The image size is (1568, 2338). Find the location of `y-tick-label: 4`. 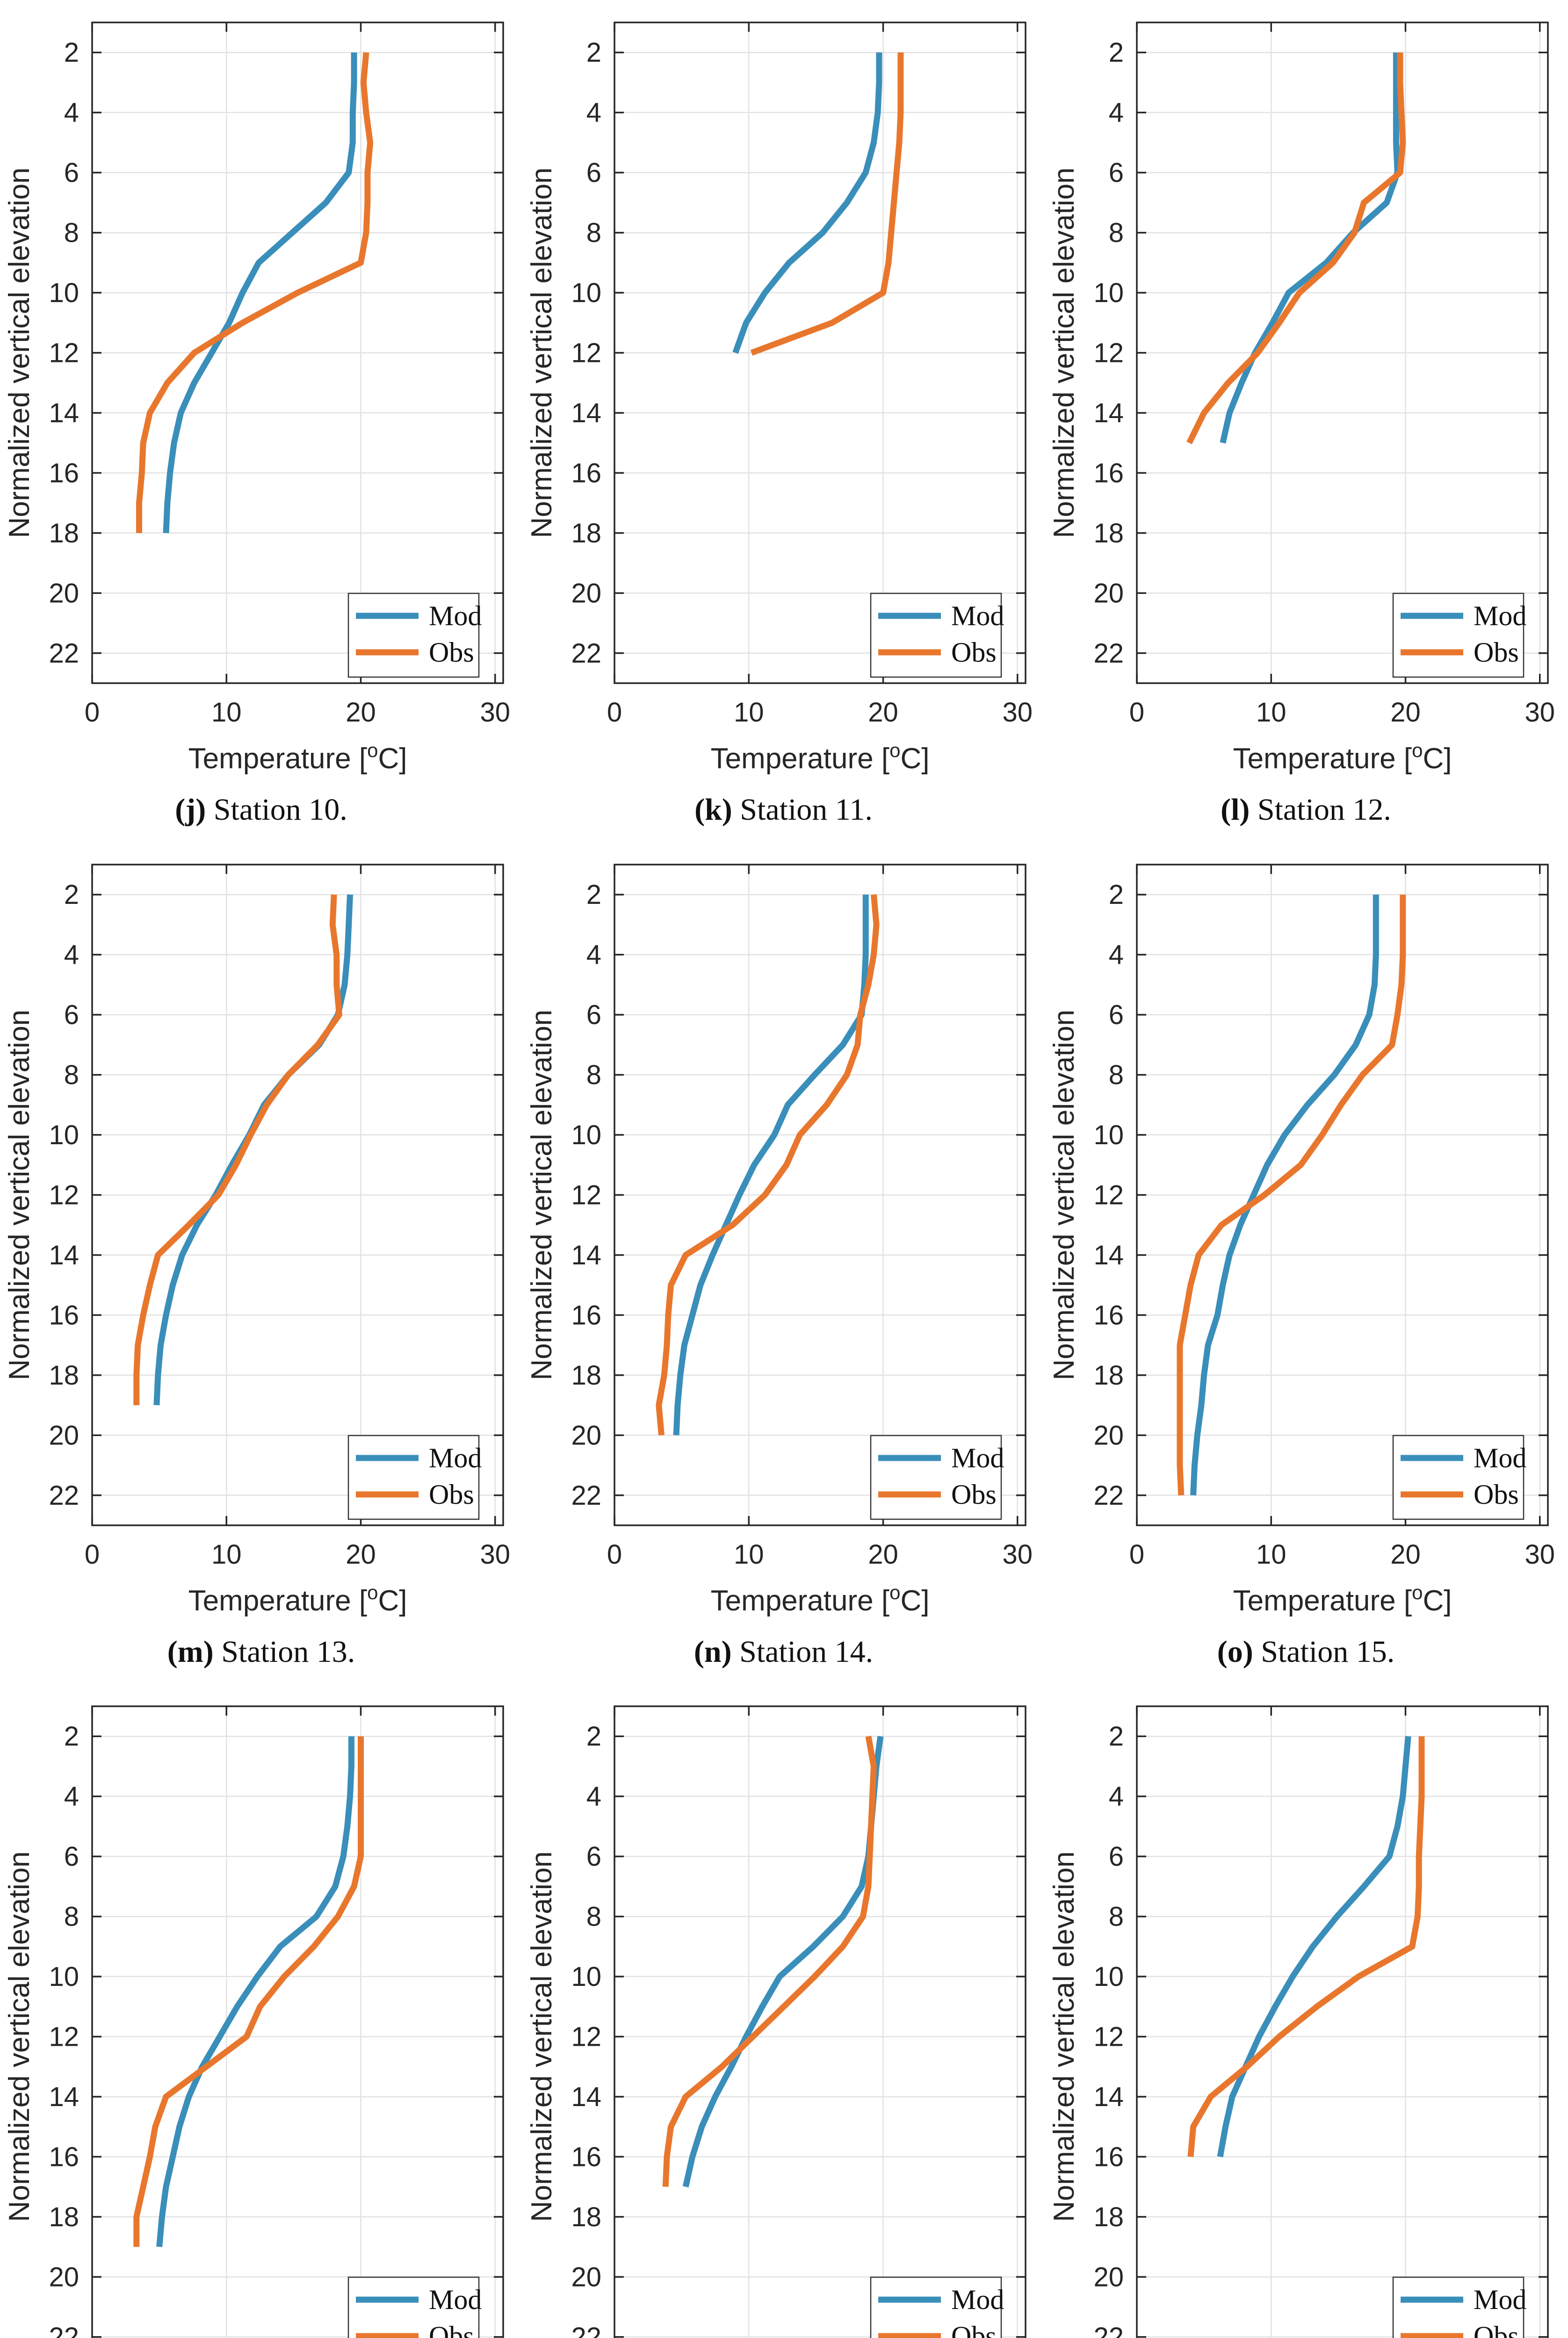

y-tick-label: 4 is located at coordinates (593, 955).